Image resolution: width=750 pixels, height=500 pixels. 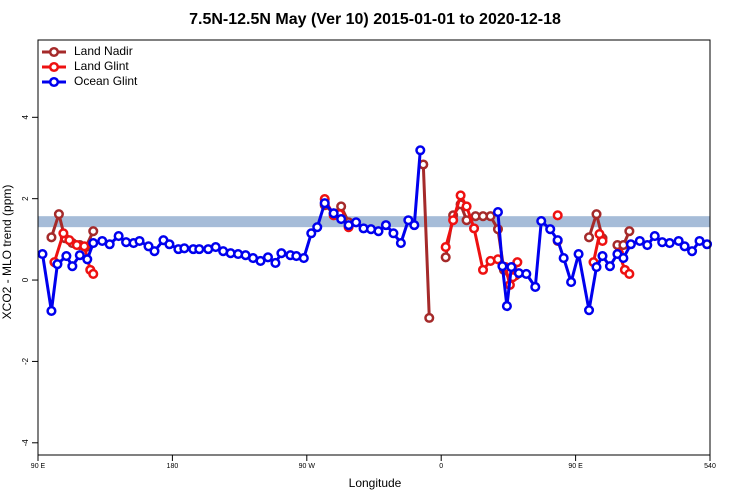 I want to click on x-tick-label: 180, so click(x=173, y=466).